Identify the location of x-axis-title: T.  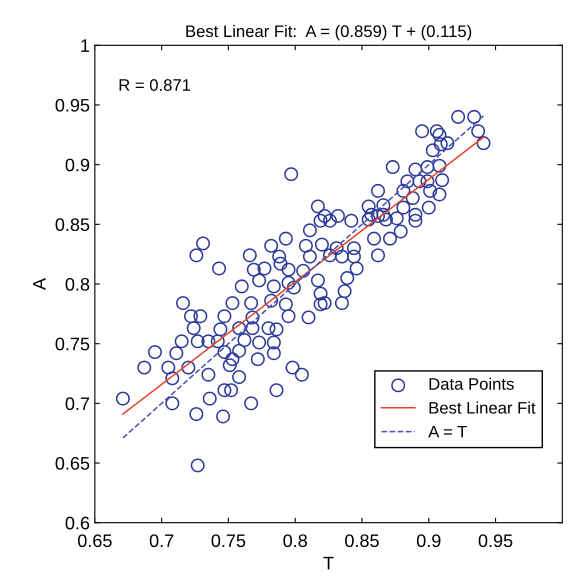
(328, 563).